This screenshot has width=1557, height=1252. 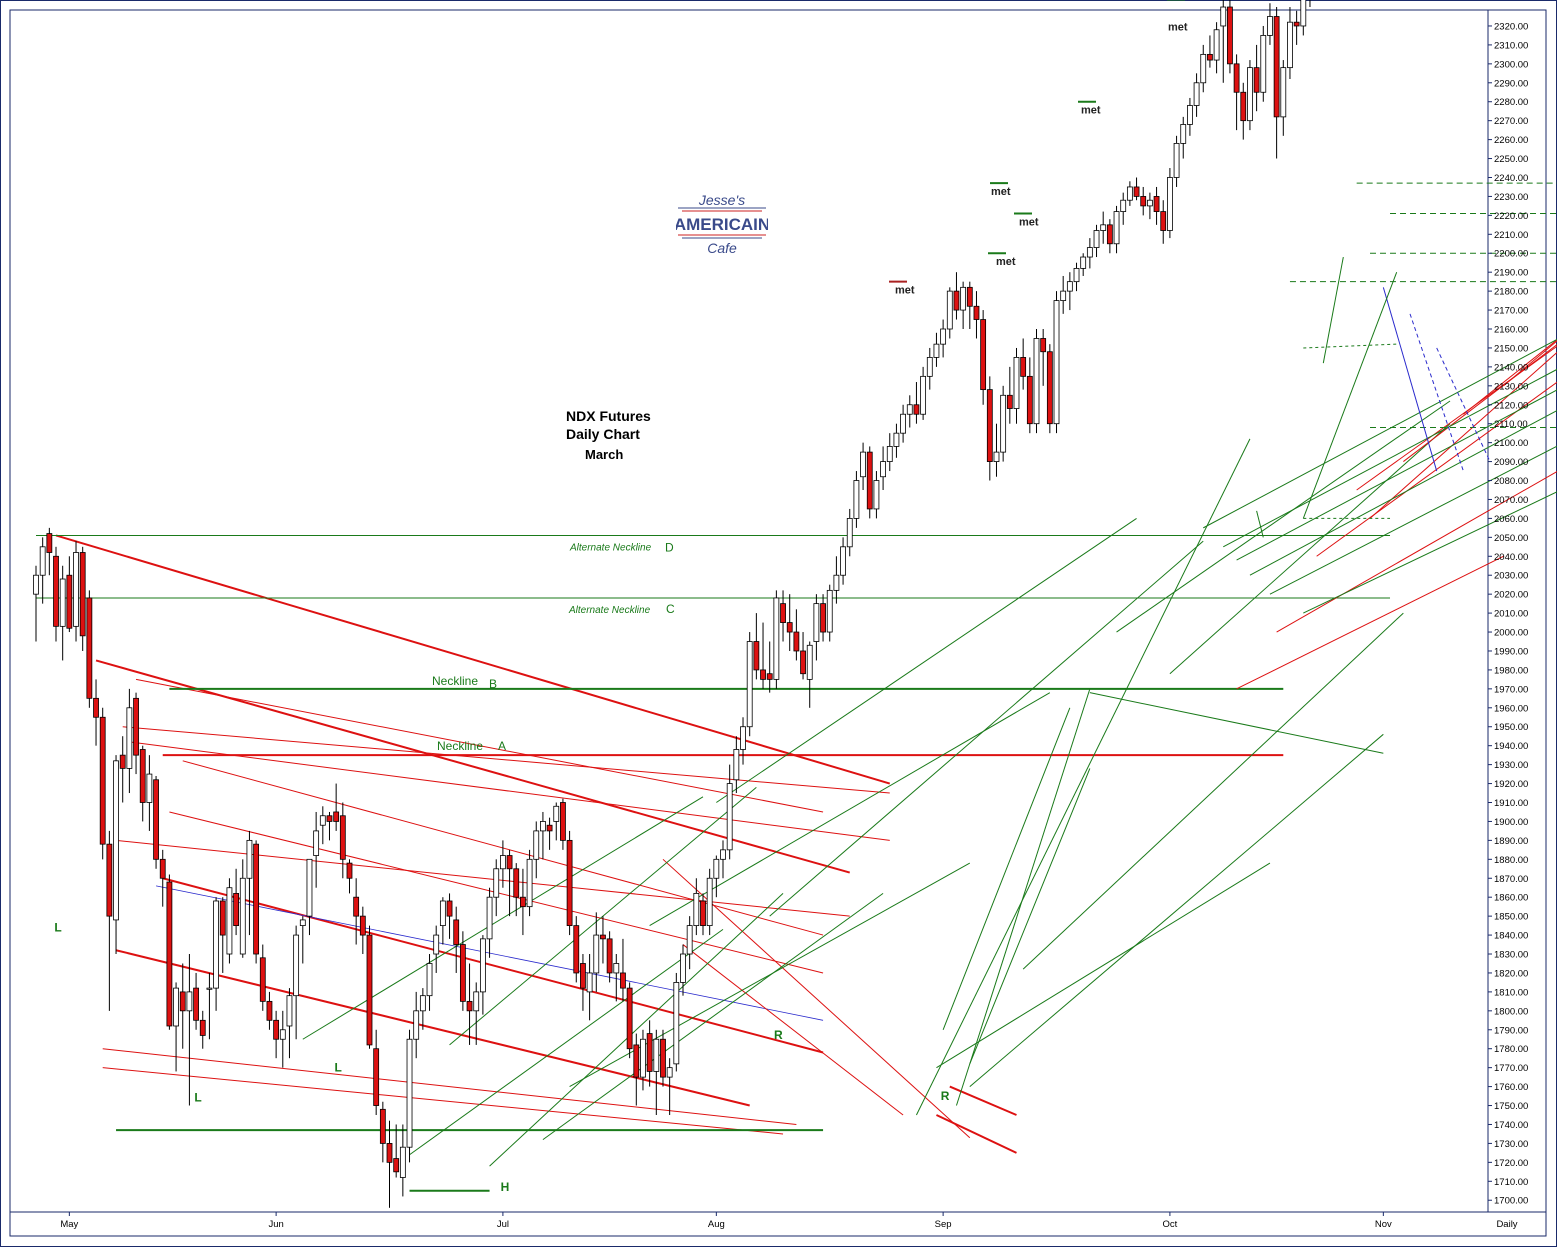 I want to click on y-tick-label: 2060.00, so click(x=1511, y=519).